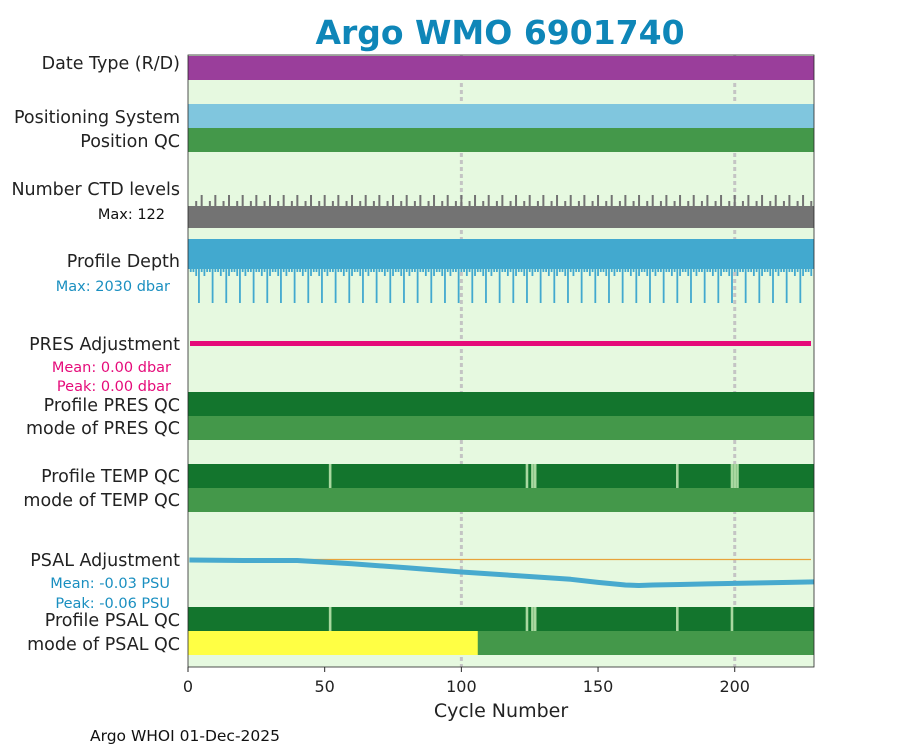  I want to click on label-mode-psal-qc: mode of PSAL QC, so click(103, 645).